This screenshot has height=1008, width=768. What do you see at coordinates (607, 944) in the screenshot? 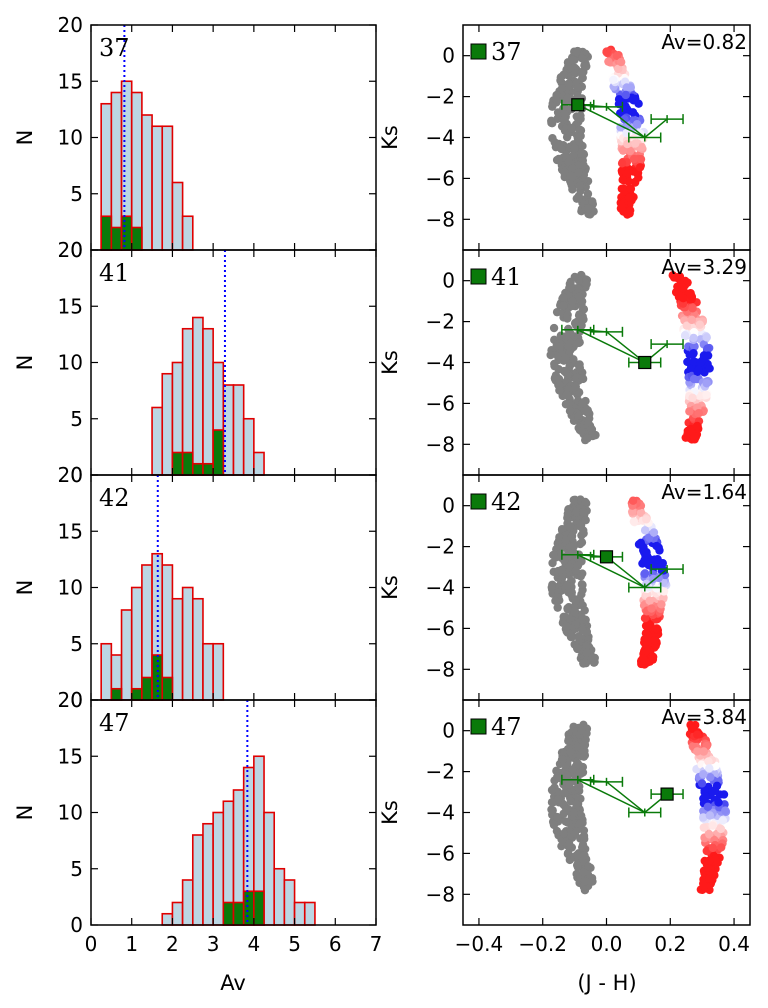
I see `x-tick-label: 0.0` at bounding box center [607, 944].